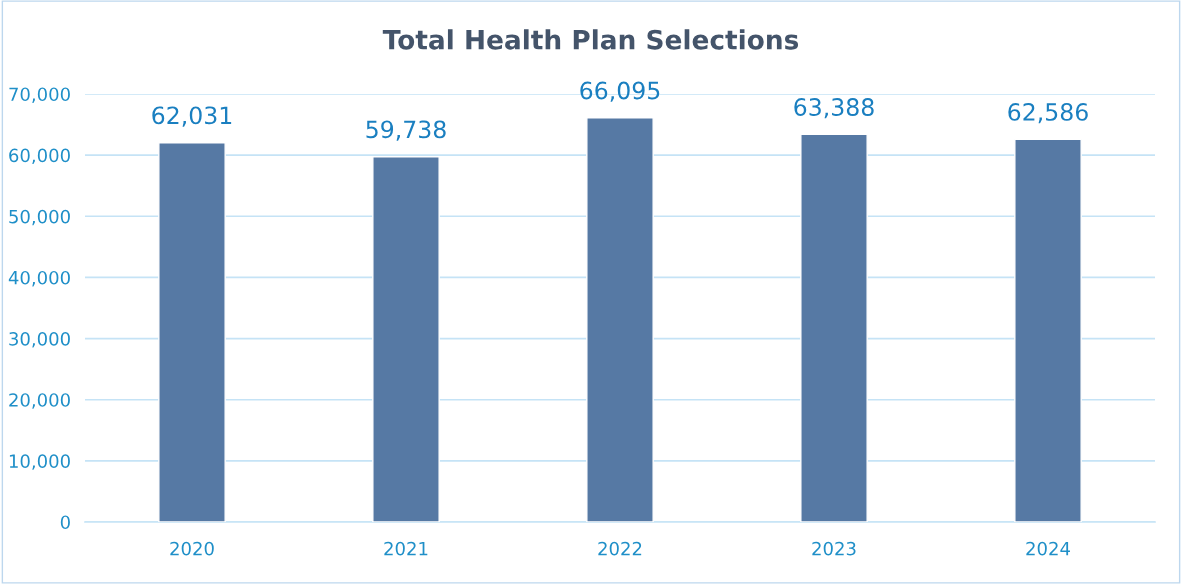  I want to click on x-tick-label: 2021, so click(406, 548).